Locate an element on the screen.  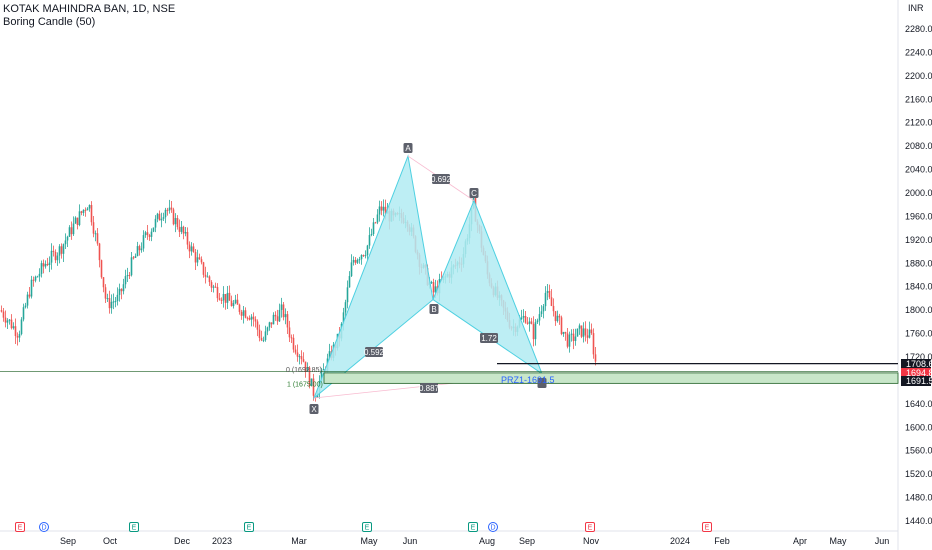
ratio-box-ac is located at coordinates (441, 179).